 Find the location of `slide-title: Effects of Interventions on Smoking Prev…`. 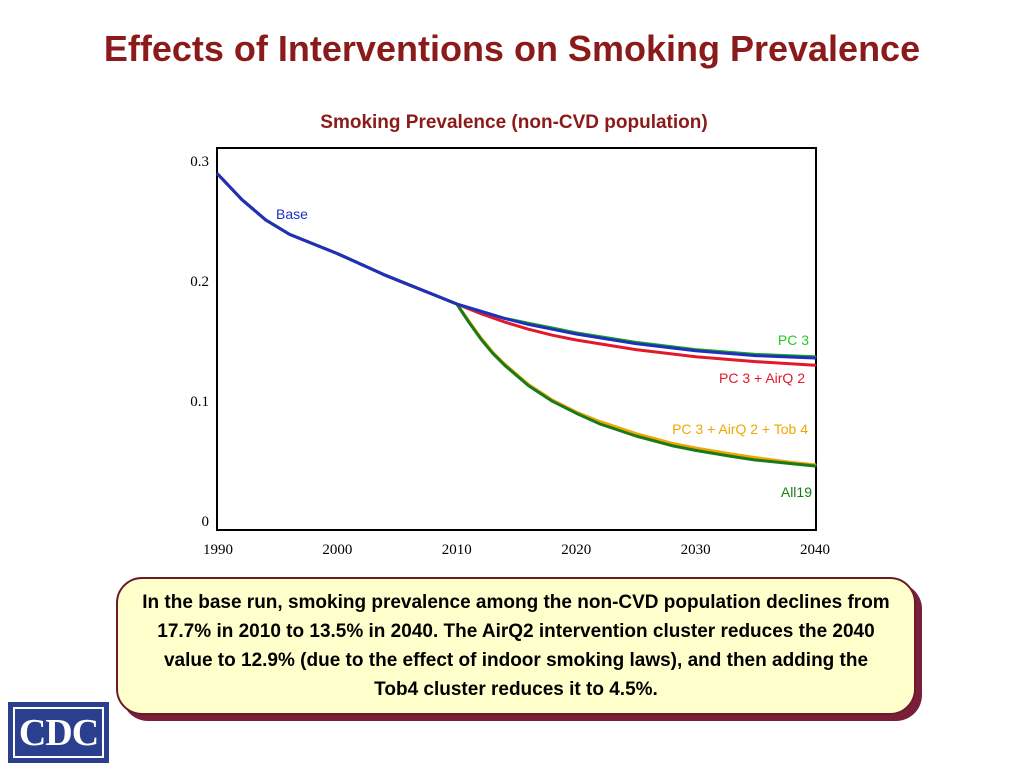

slide-title: Effects of Interventions on Smoking Prev… is located at coordinates (512, 48).